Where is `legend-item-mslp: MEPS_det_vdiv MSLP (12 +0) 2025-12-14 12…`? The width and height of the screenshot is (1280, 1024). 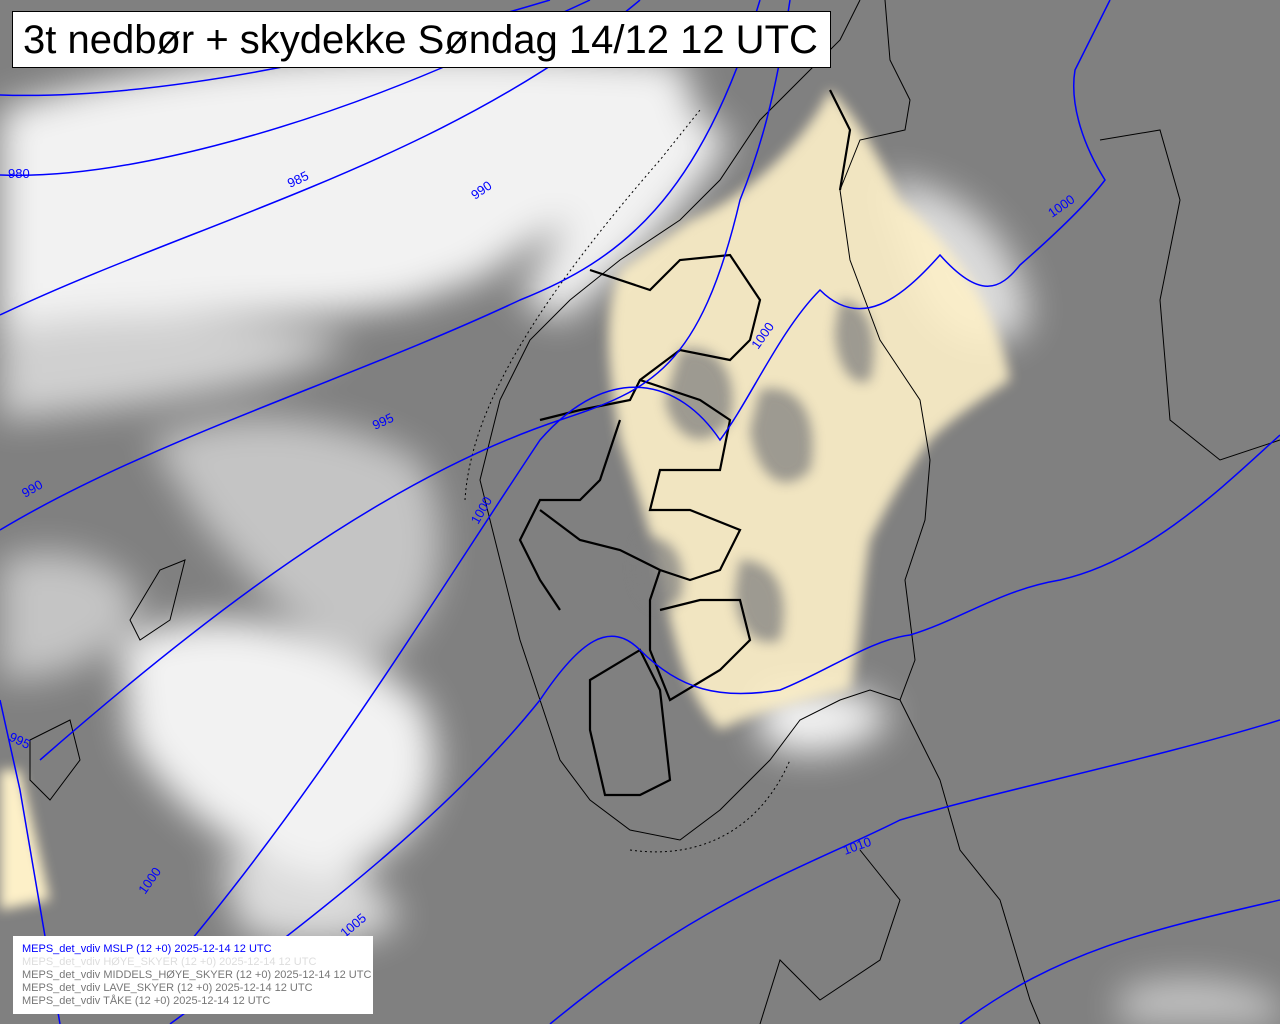 legend-item-mslp: MEPS_det_vdiv MSLP (12 +0) 2025-12-14 12… is located at coordinates (147, 949).